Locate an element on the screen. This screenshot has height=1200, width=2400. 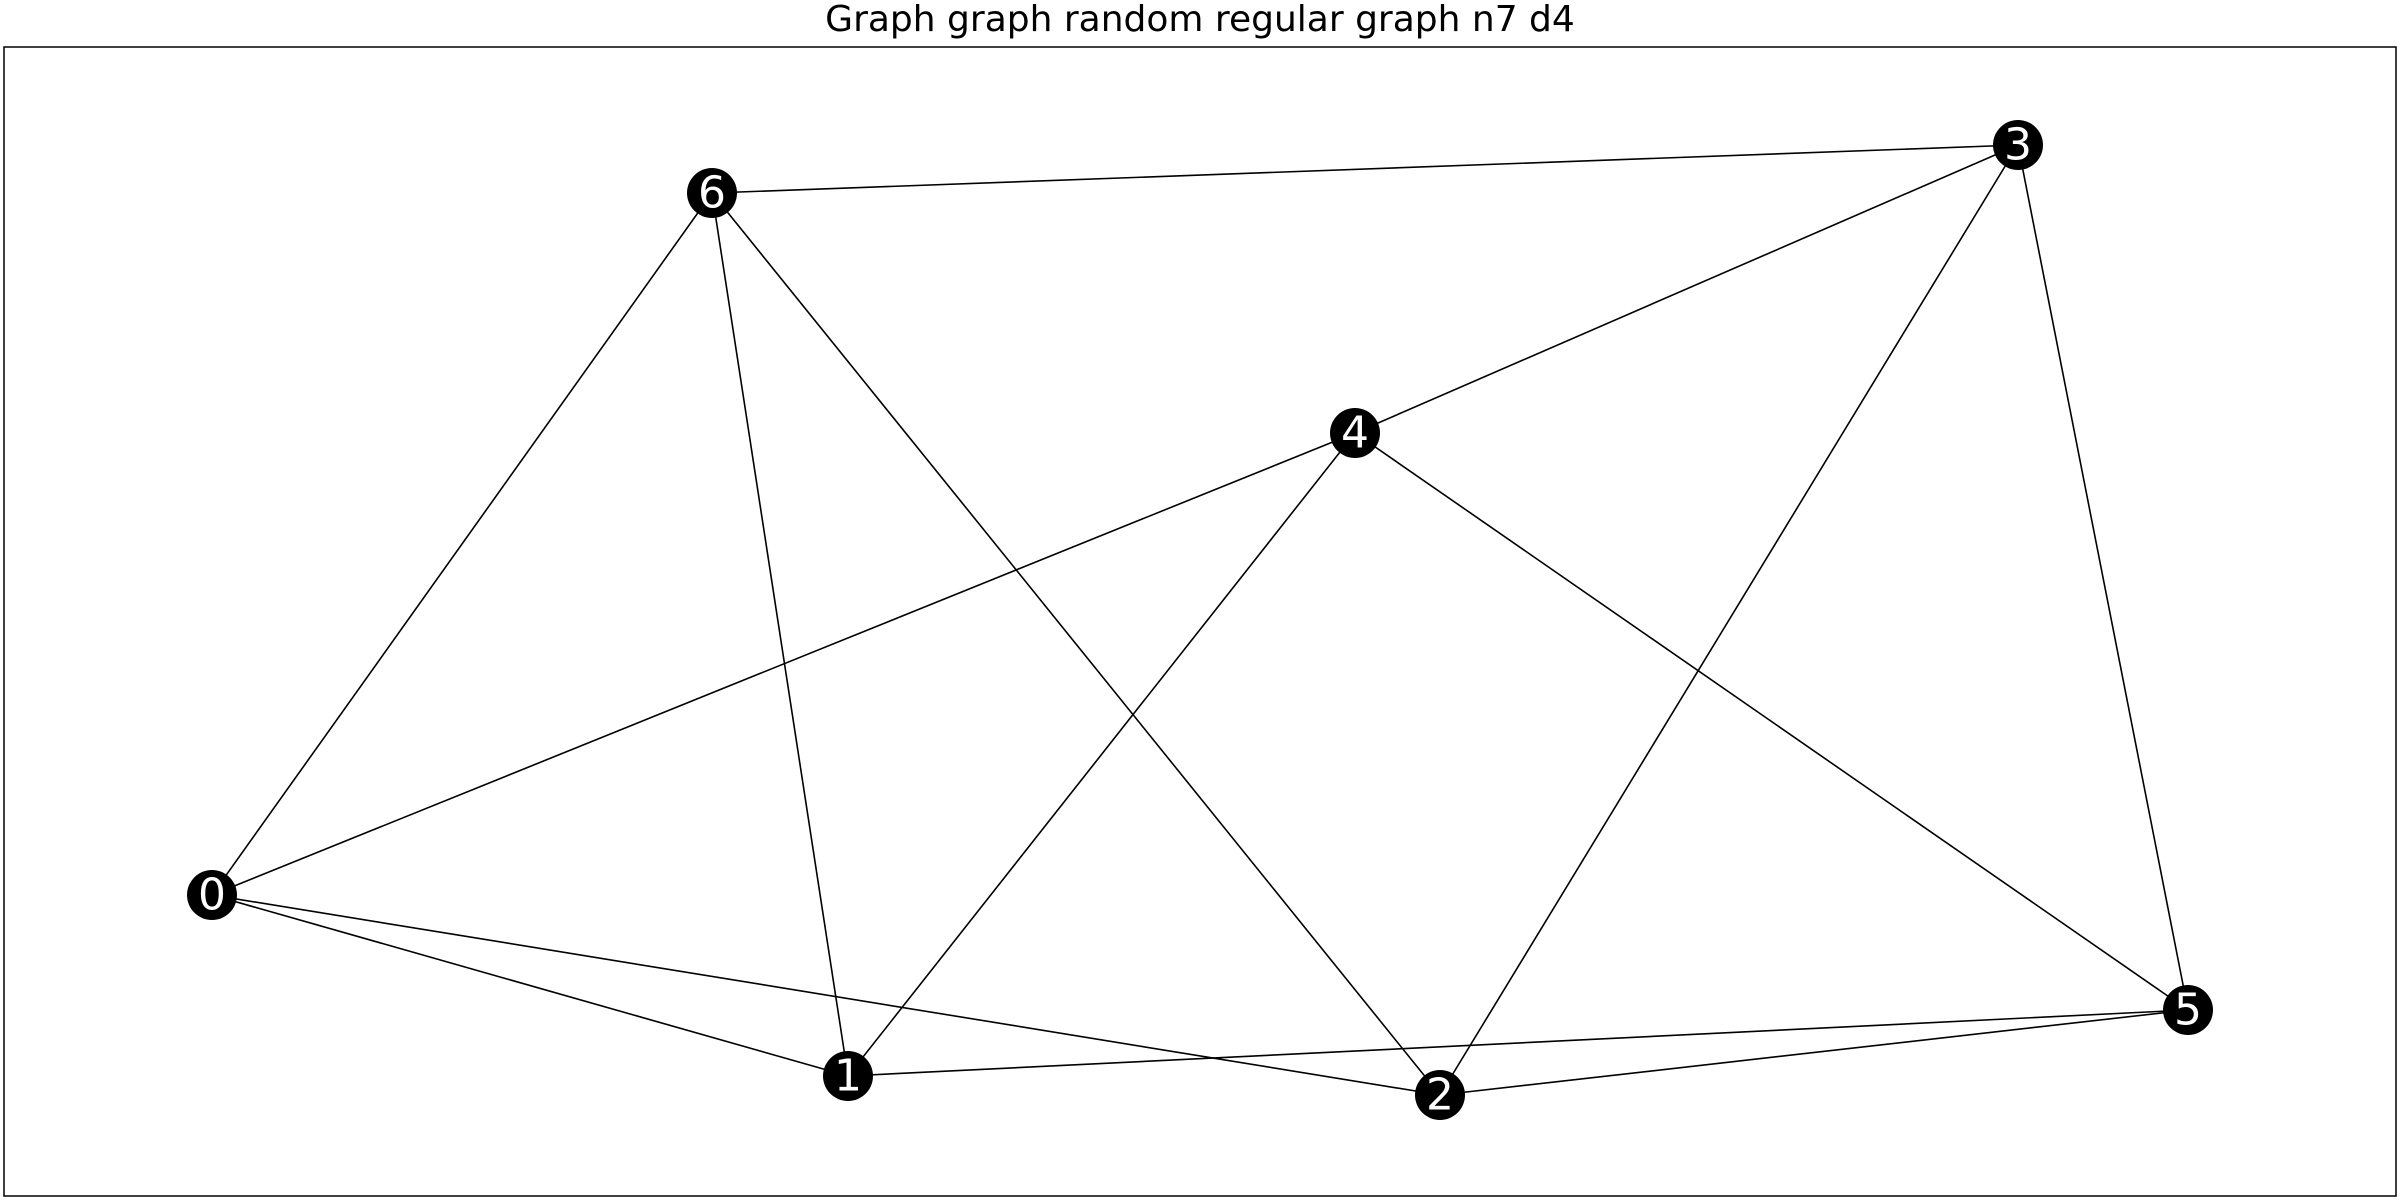
node-0: 0 is located at coordinates (212, 895).